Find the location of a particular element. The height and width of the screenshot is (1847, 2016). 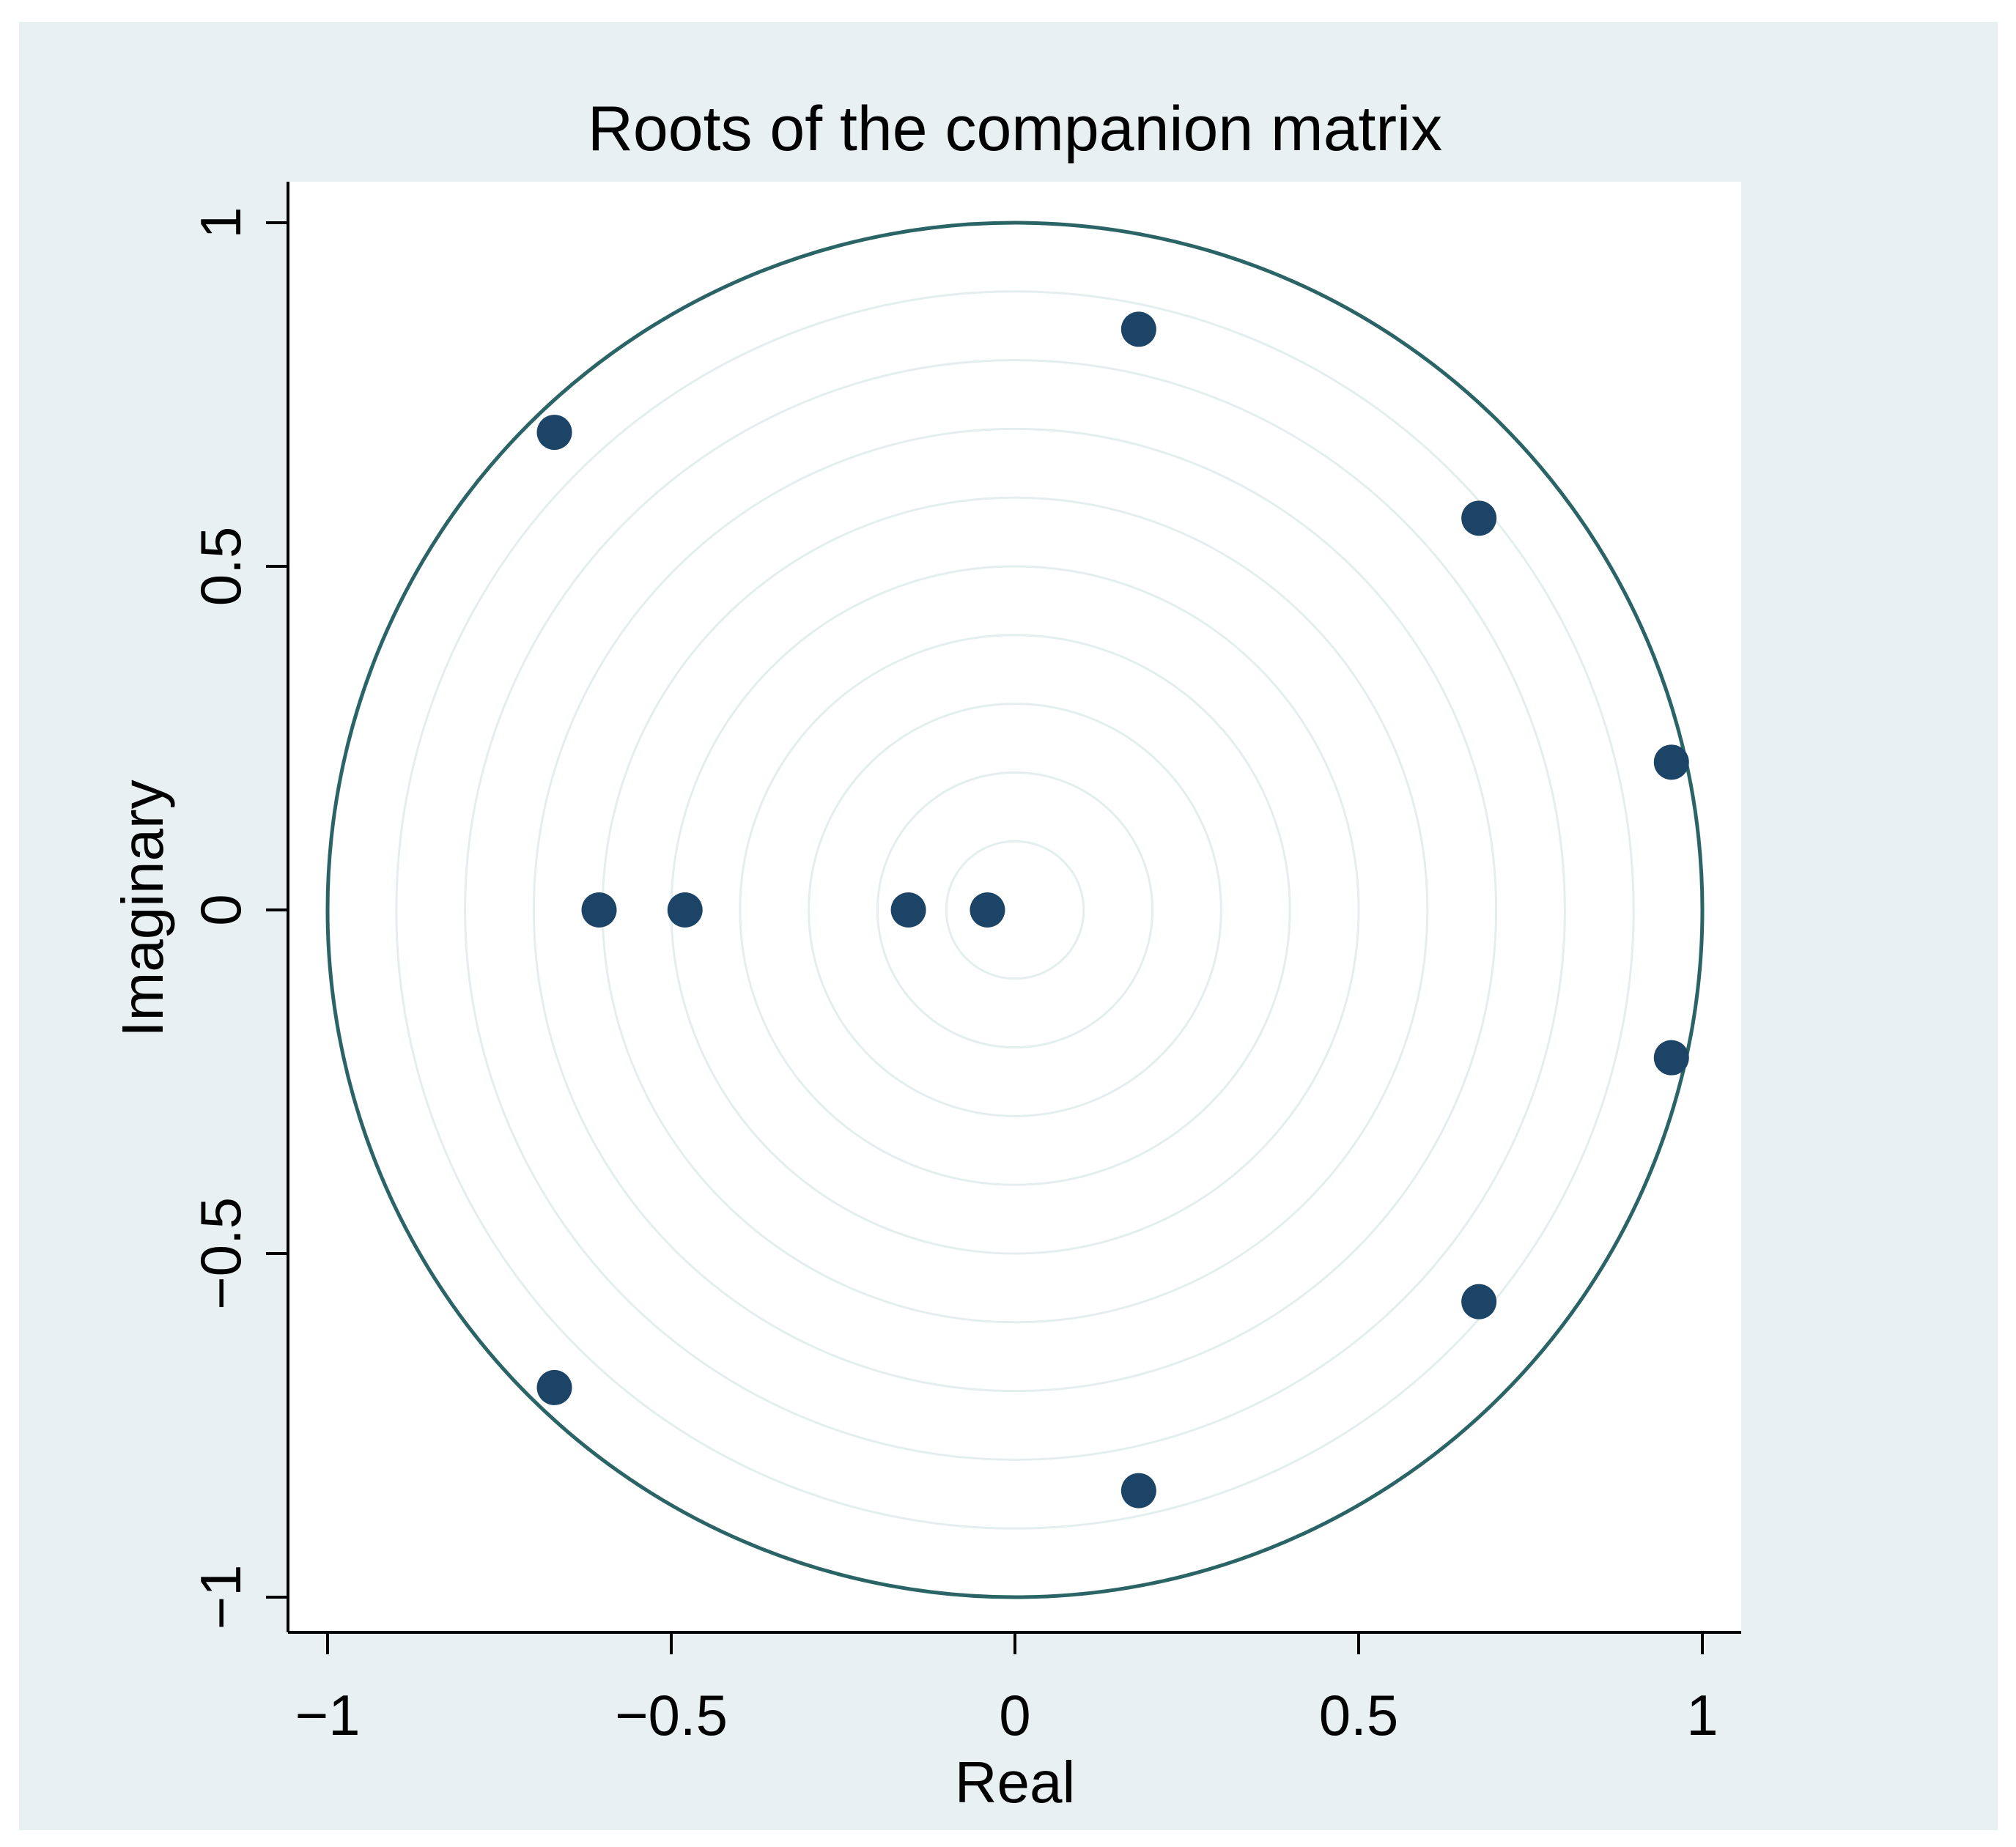

x-axis-ticks: −1 −0.5 0 0.5 1 is located at coordinates (1006, 1689).